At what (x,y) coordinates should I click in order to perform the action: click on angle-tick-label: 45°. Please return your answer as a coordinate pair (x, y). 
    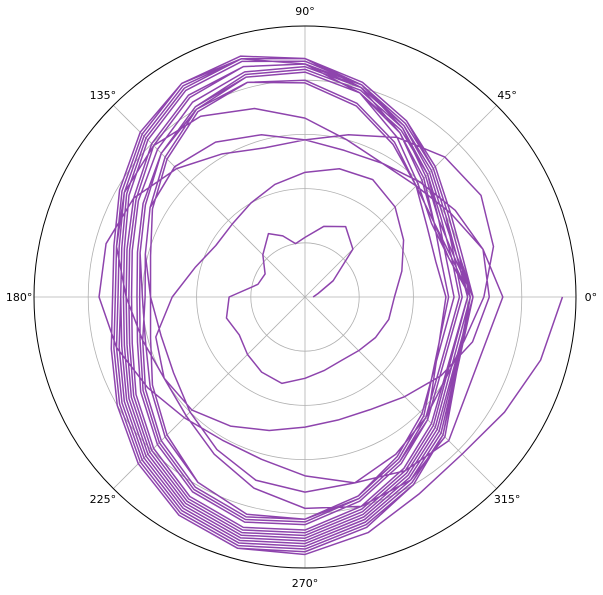
    Looking at the image, I should click on (507, 95).